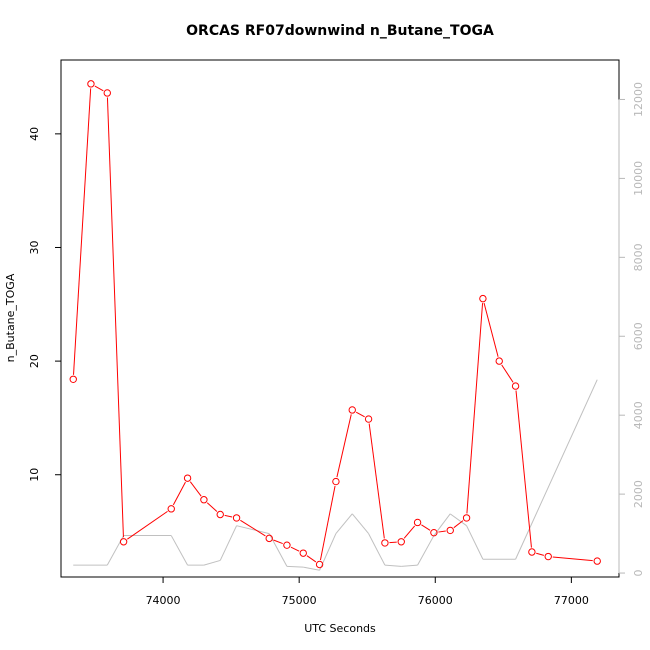 This screenshot has width=650, height=650. I want to click on y2-axis: 0 2000 4000 6000 8000 10000 12000, so click(631, 329).